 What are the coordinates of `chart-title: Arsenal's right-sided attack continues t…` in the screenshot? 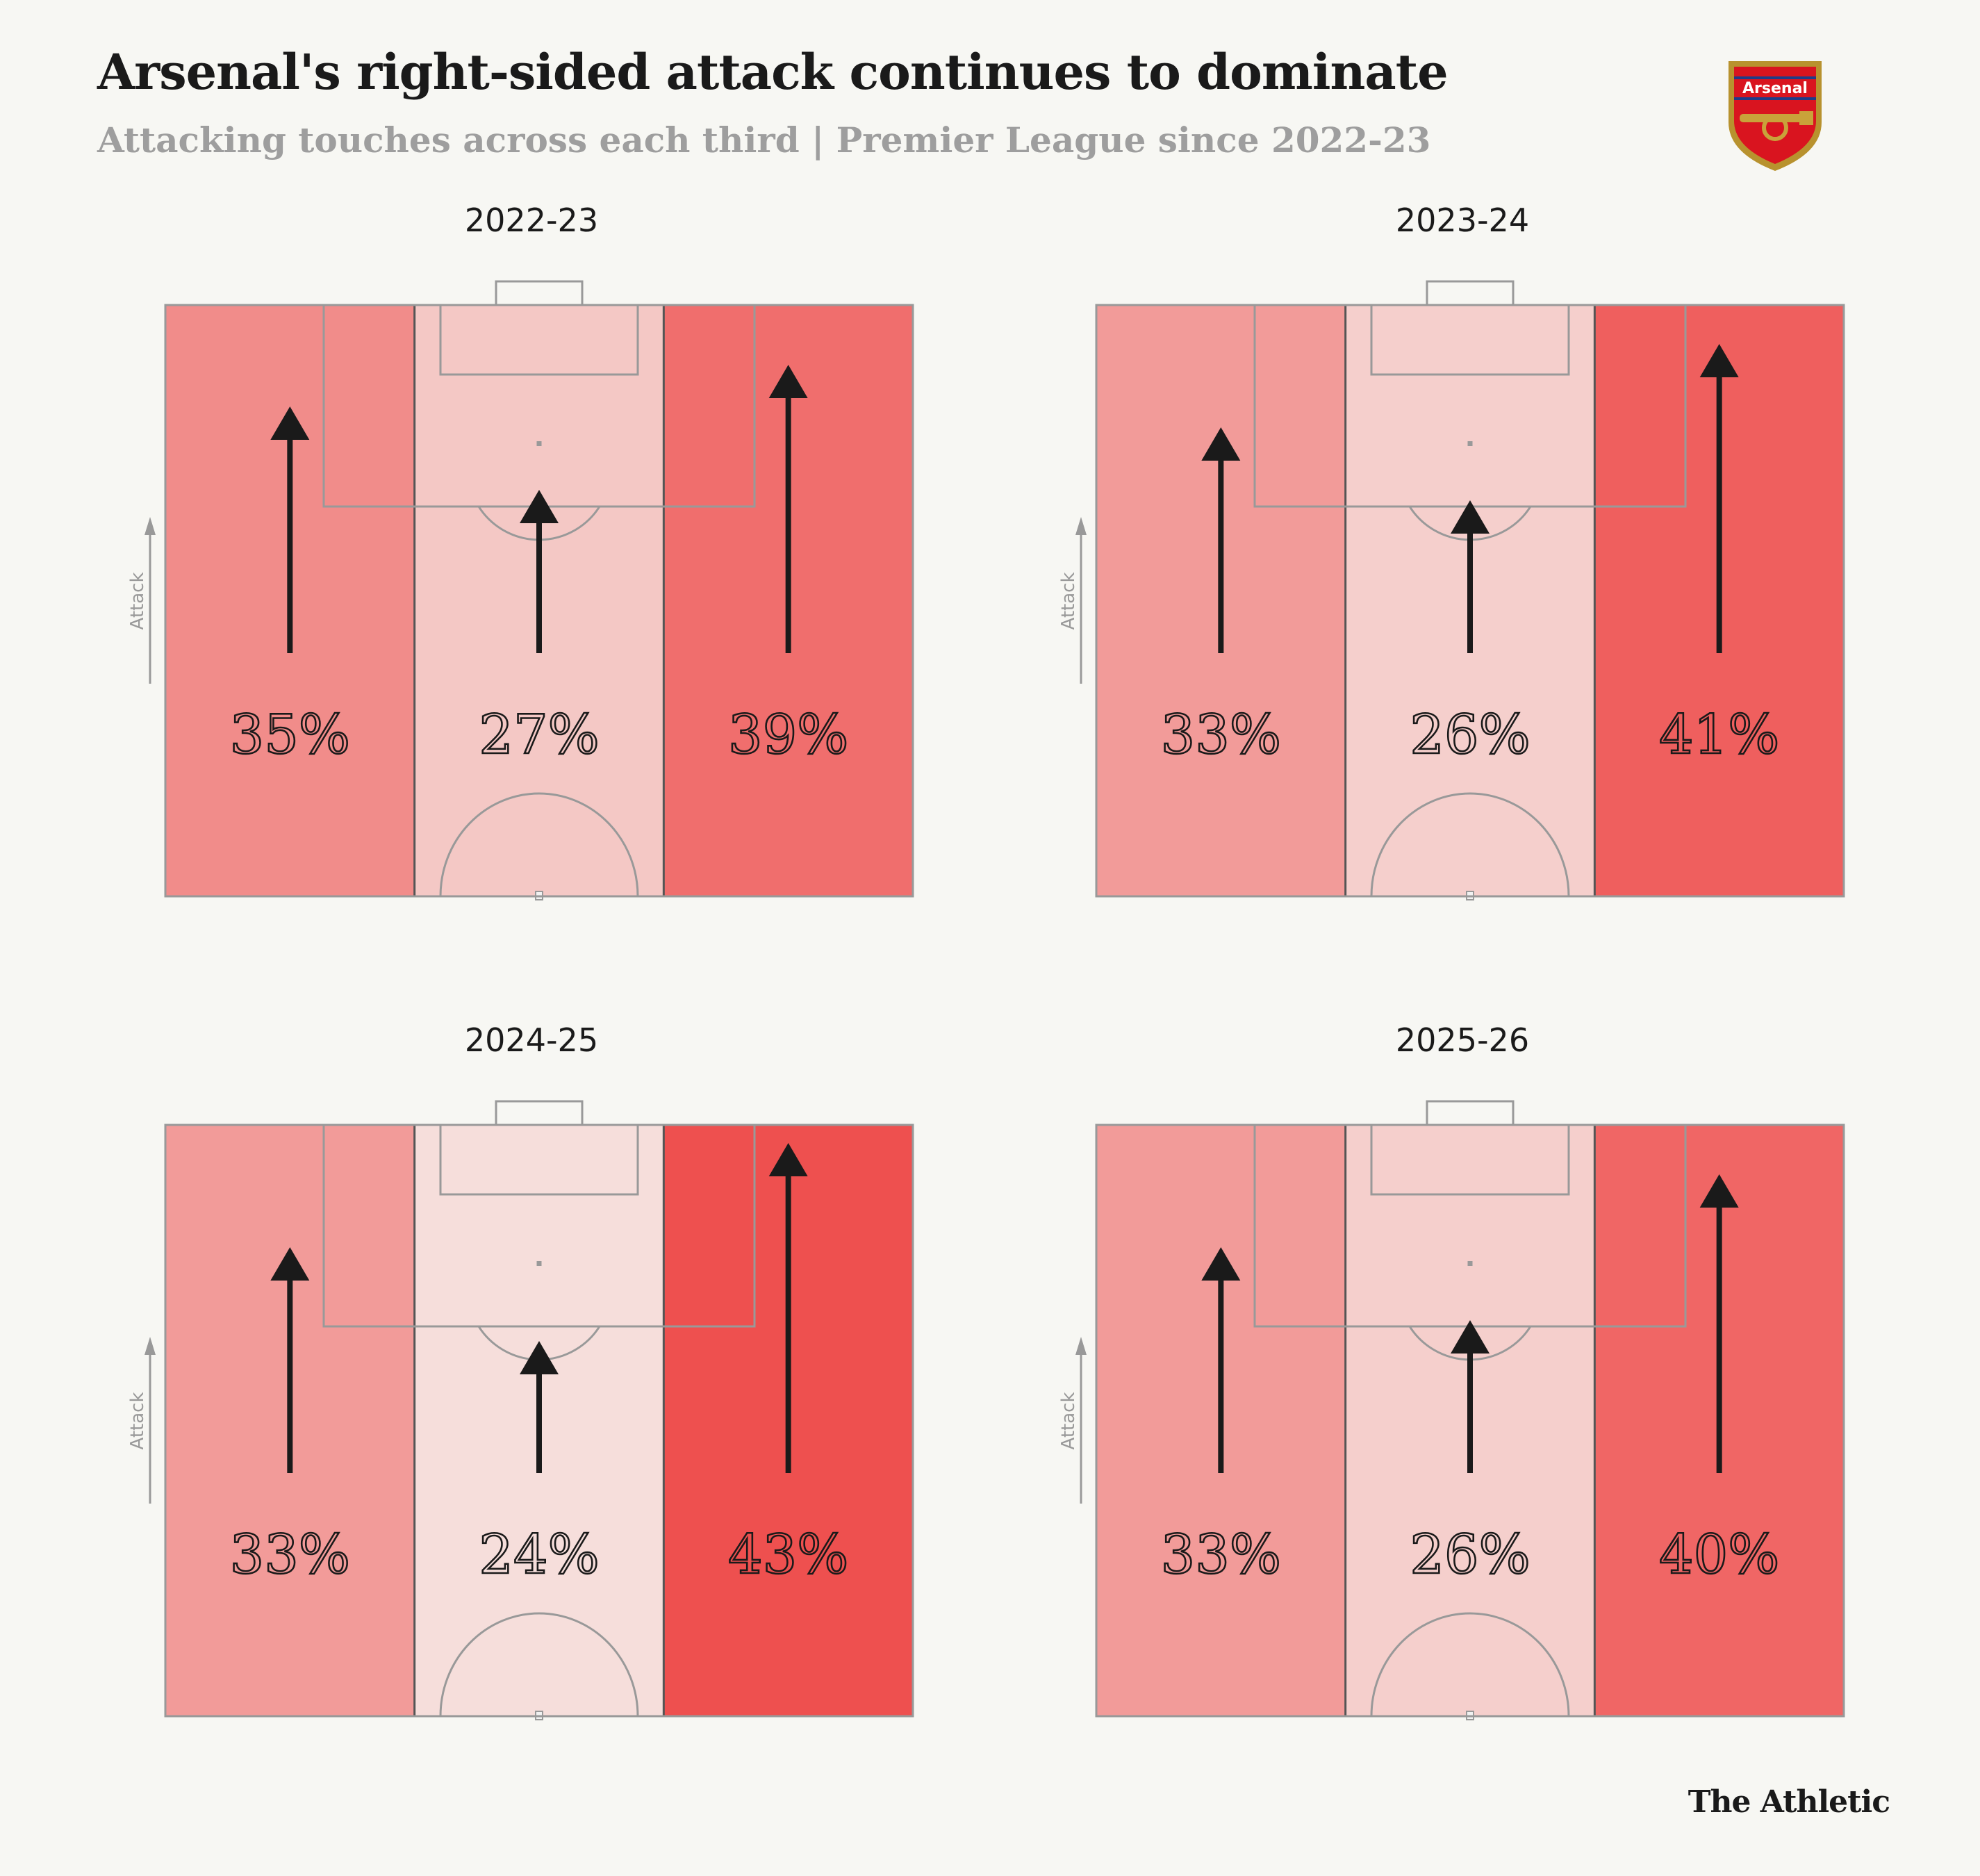 It's located at (773, 72).